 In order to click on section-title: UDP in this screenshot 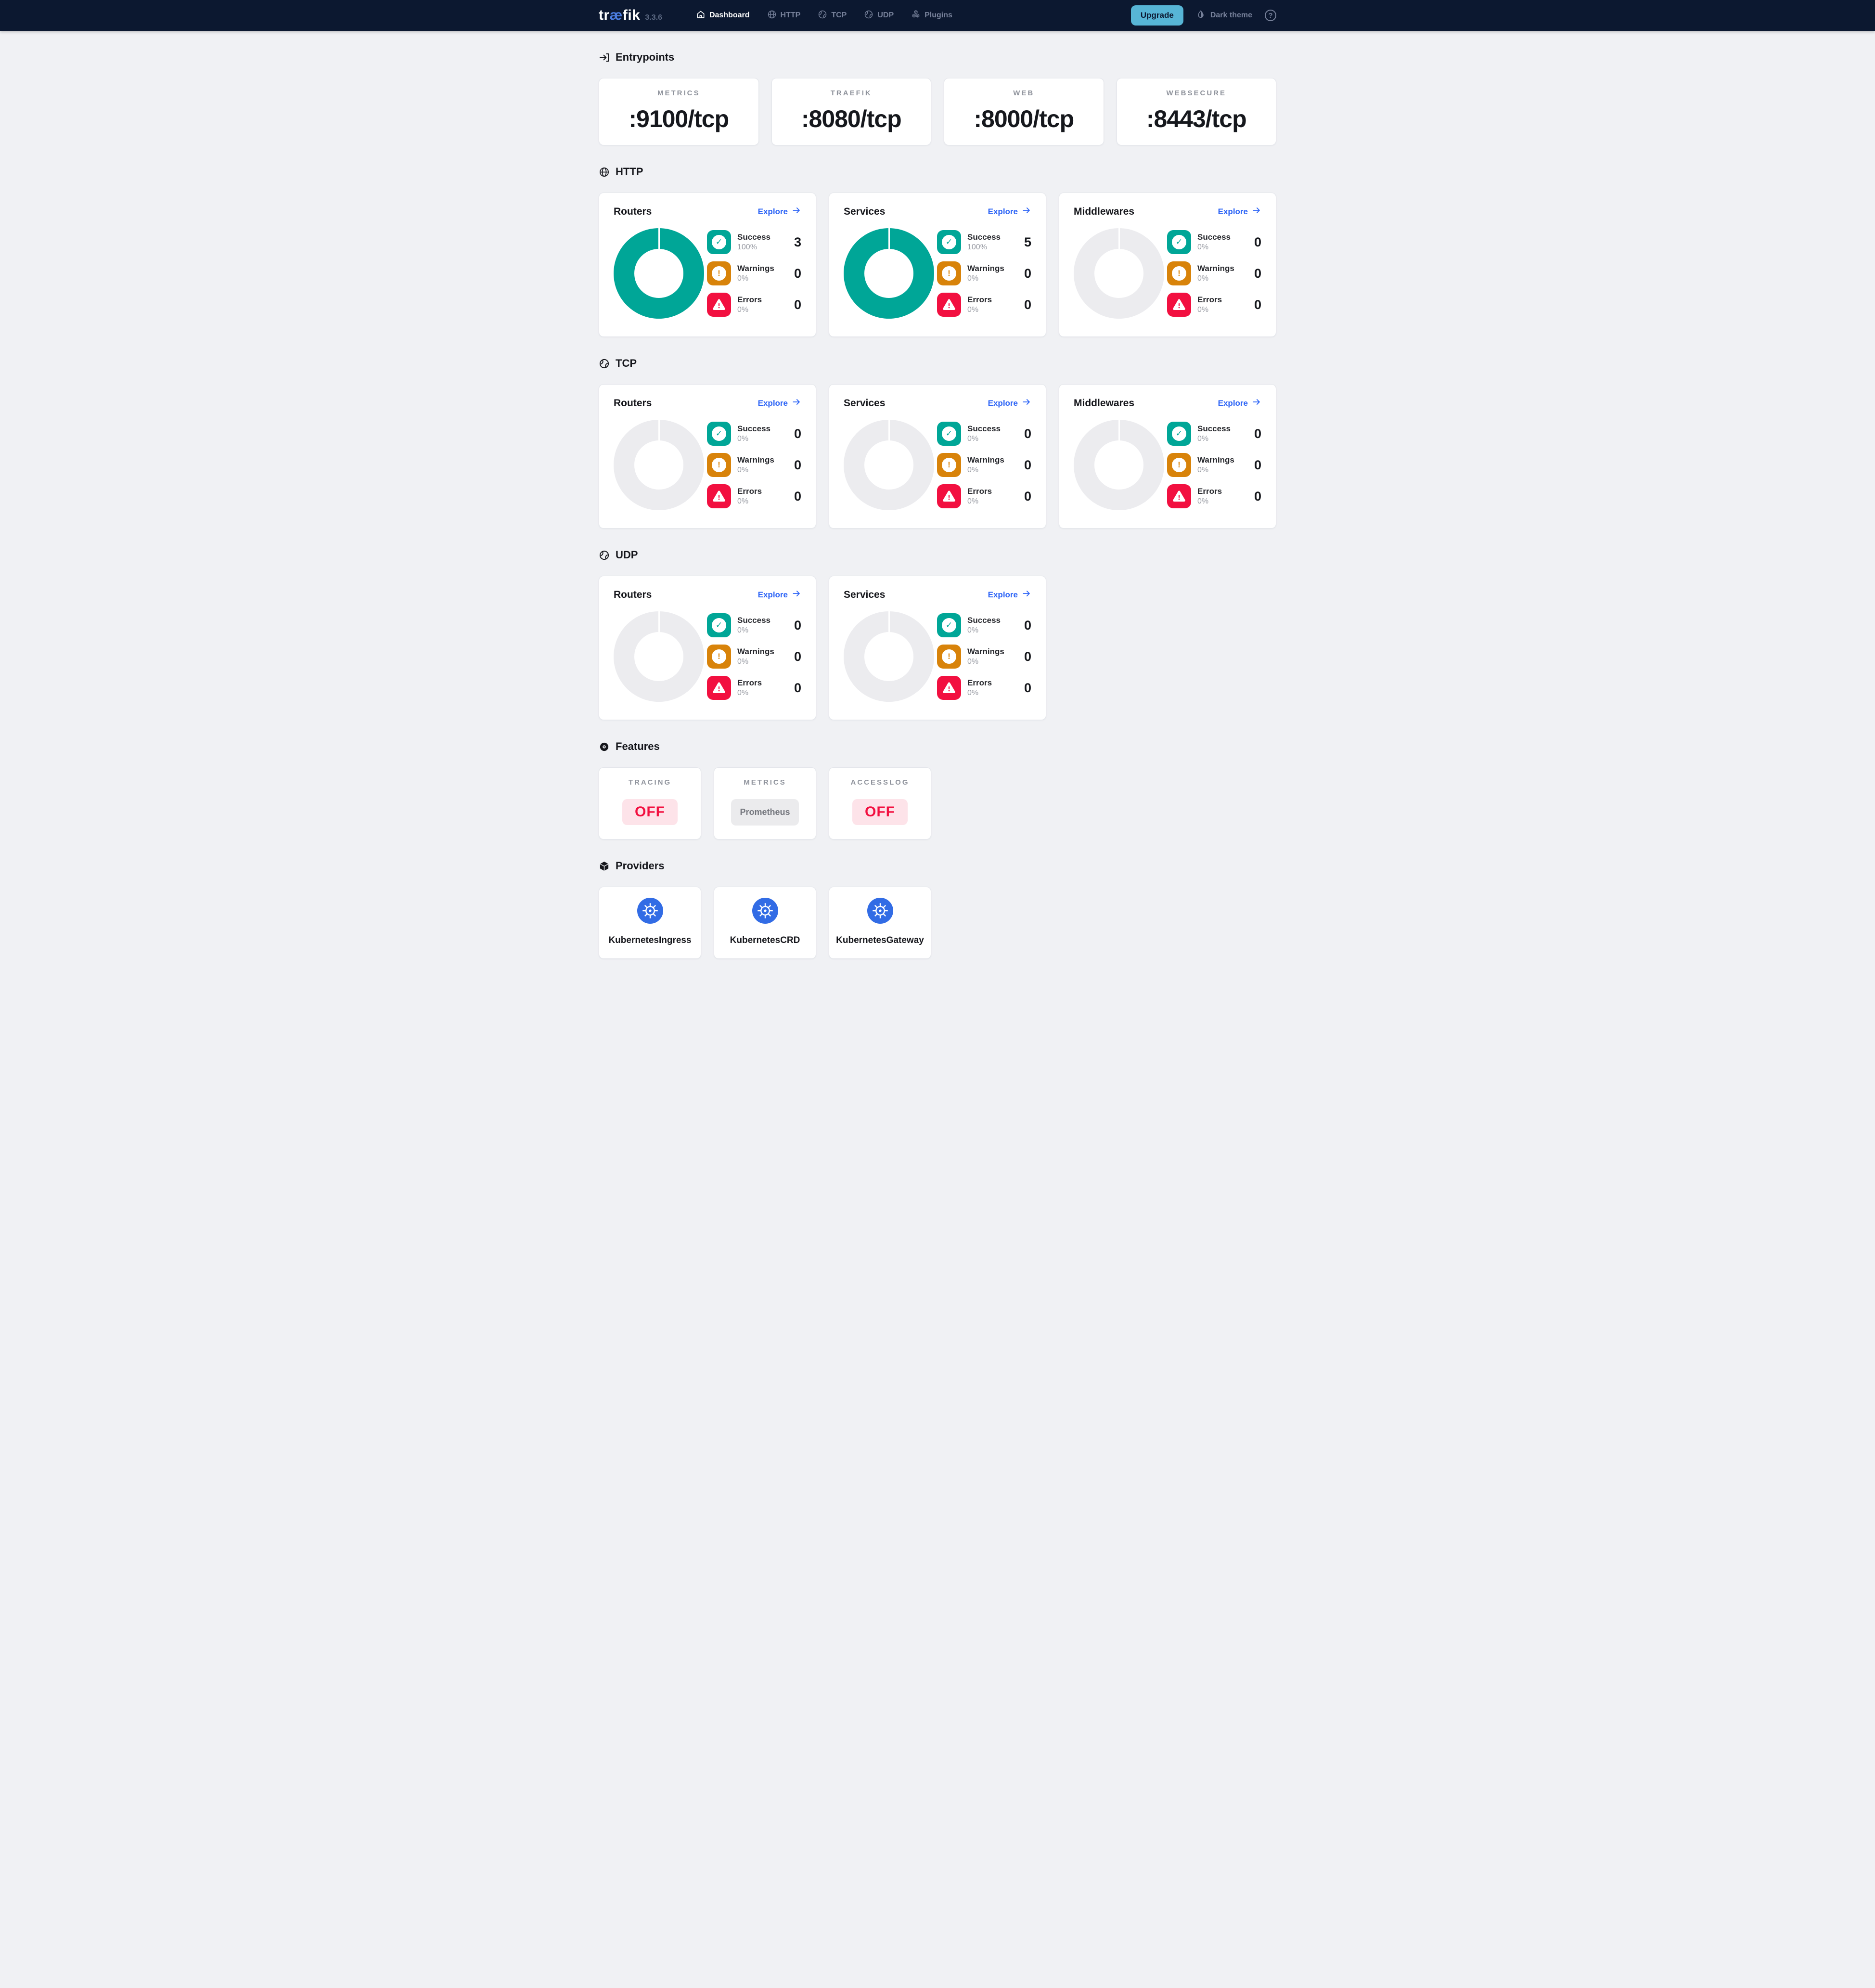, I will do `click(627, 555)`.